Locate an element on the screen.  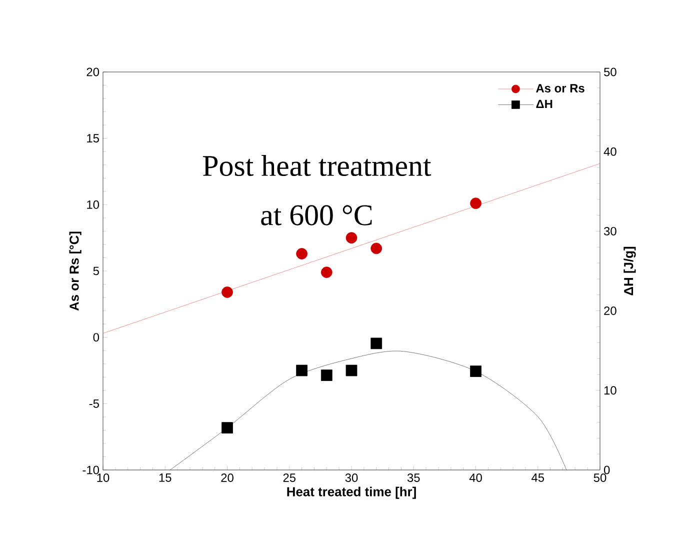
y2-tick-label: 50 is located at coordinates (610, 72).